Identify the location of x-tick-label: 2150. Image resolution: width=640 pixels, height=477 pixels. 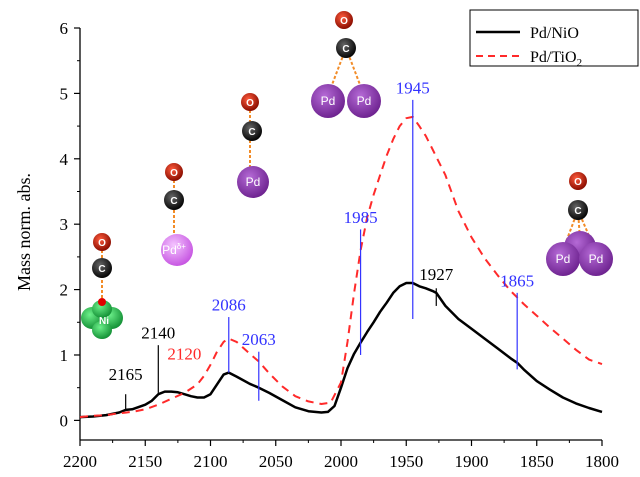
(145, 461).